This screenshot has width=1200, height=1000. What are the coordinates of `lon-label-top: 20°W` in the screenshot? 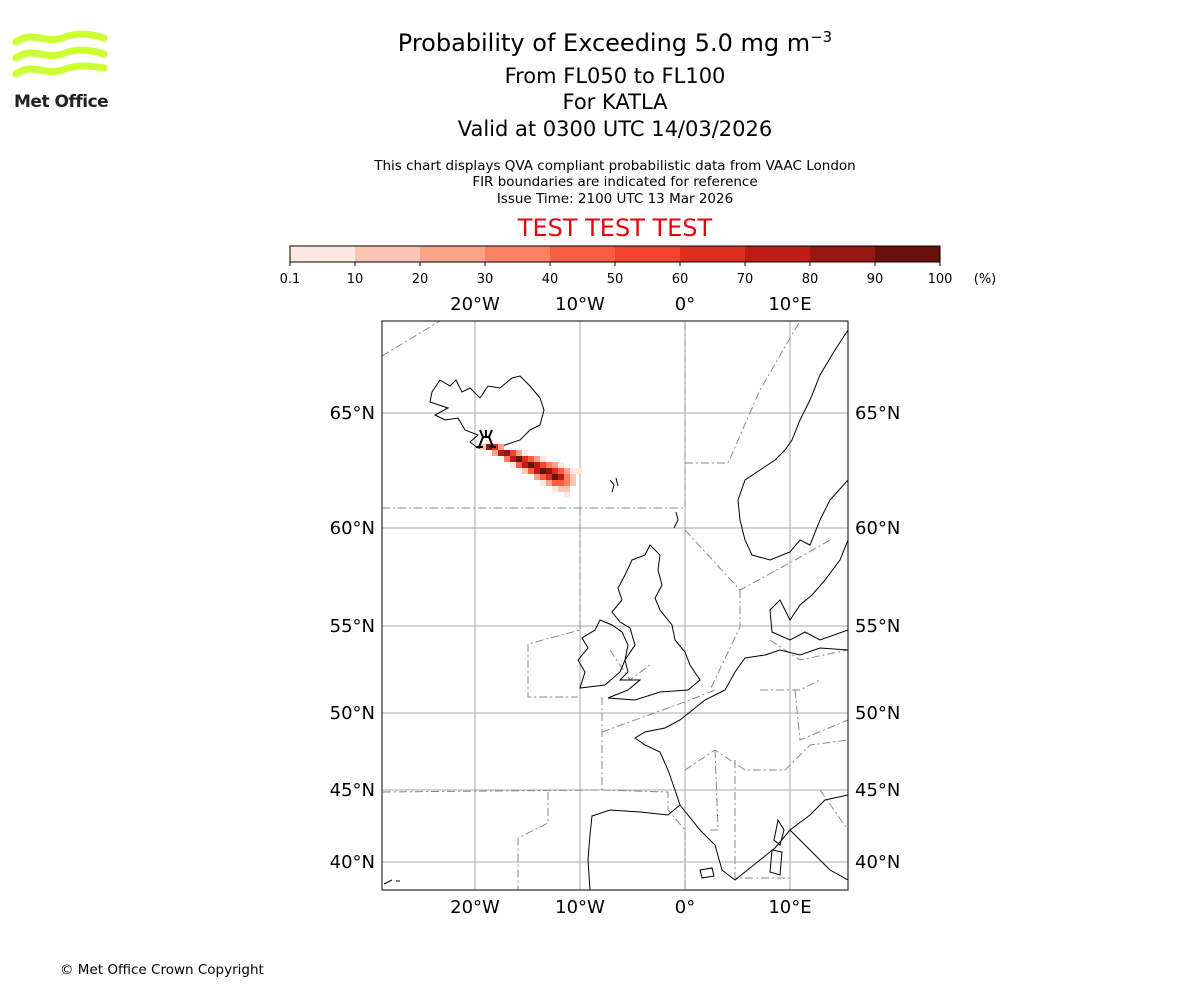 It's located at (475, 304).